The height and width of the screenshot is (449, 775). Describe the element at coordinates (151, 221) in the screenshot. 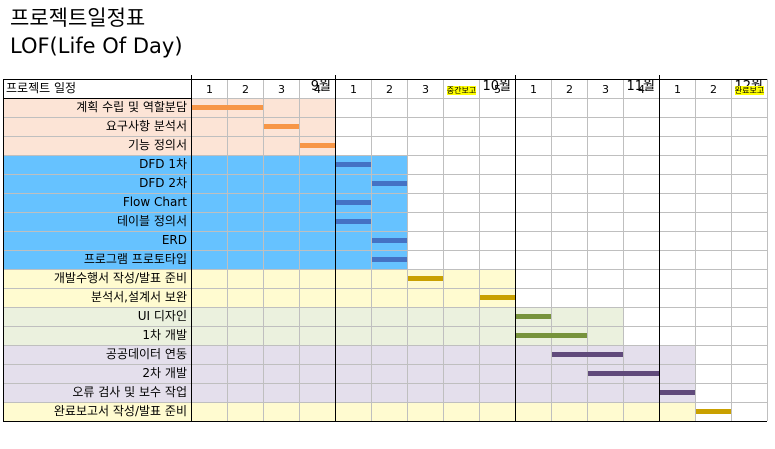

I see `task-label: 테이블 정의서` at that location.